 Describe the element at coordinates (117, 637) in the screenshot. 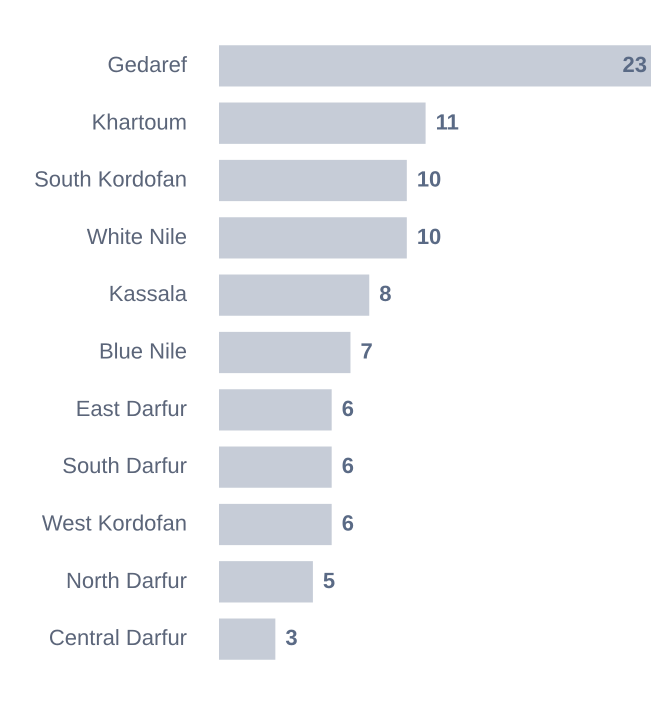

I see `y-tick-label: Central Darfur` at that location.